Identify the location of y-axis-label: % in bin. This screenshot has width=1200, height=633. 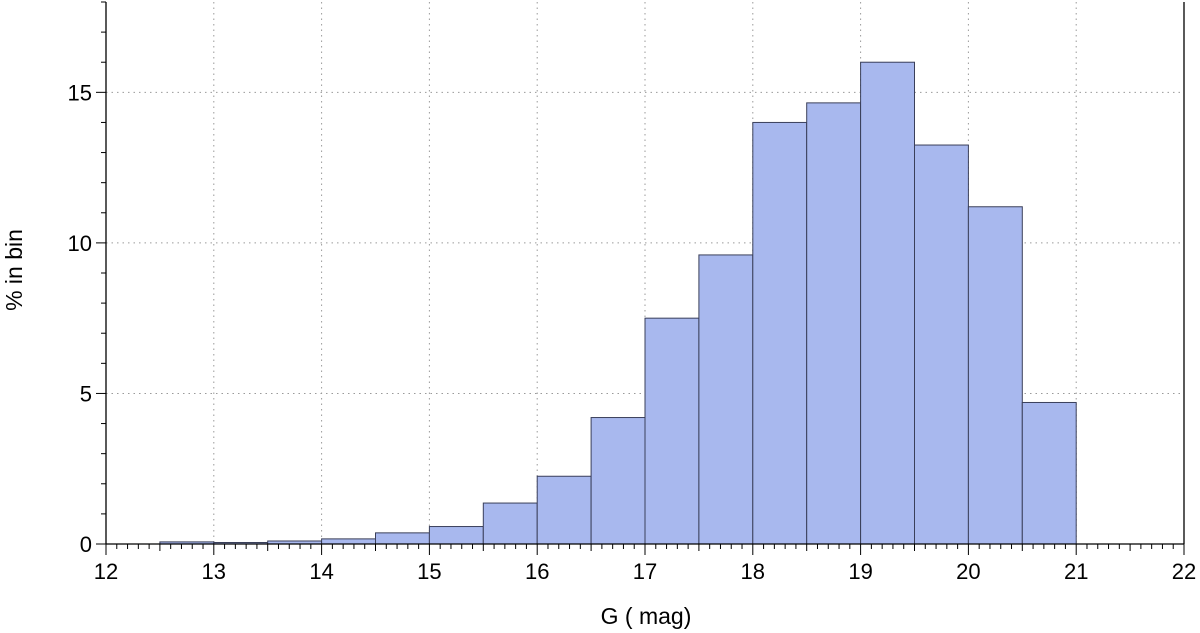
(14, 270).